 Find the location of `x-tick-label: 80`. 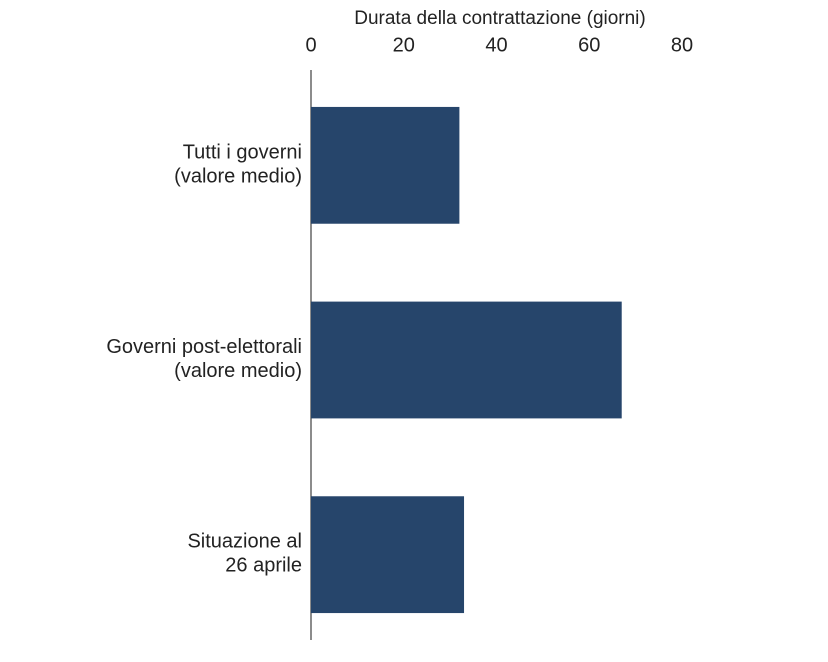

x-tick-label: 80 is located at coordinates (682, 45).